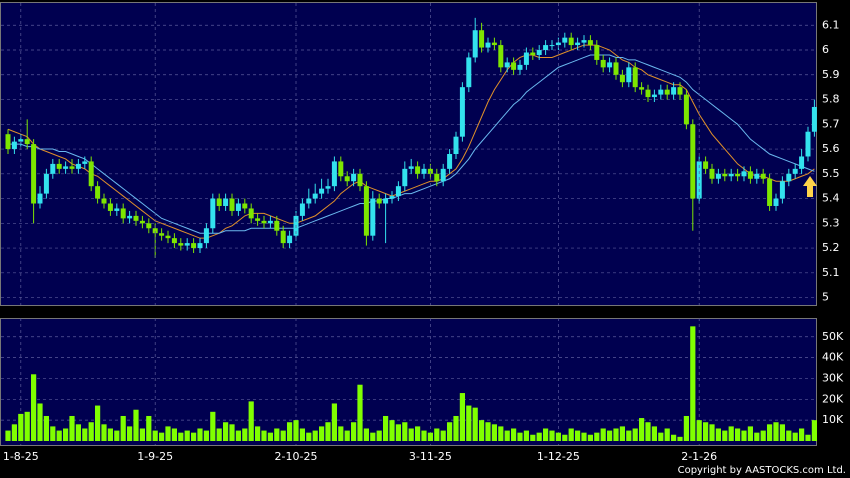 Image resolution: width=850 pixels, height=478 pixels. Describe the element at coordinates (833, 336) in the screenshot. I see `y-tick-label: 50K` at that location.